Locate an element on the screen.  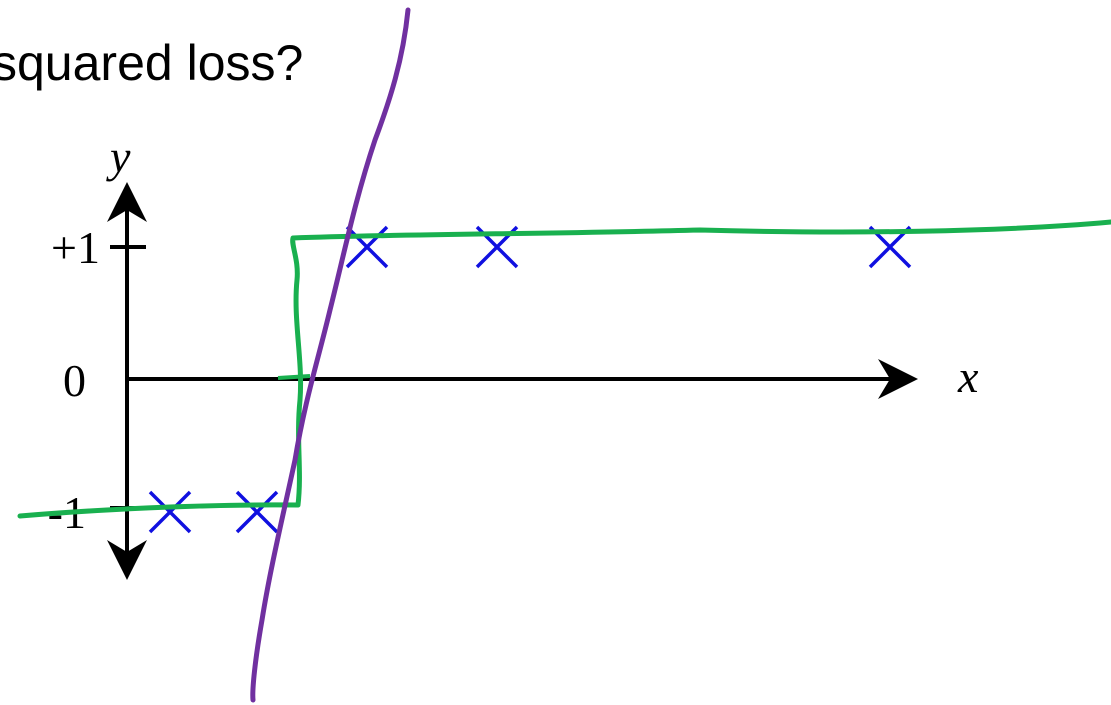
tick-label: 0 is located at coordinates (74, 380).